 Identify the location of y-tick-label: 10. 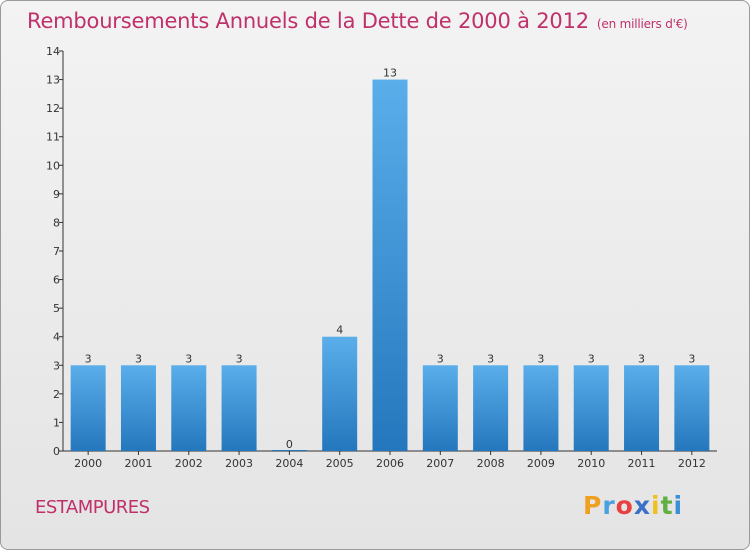
(53, 165).